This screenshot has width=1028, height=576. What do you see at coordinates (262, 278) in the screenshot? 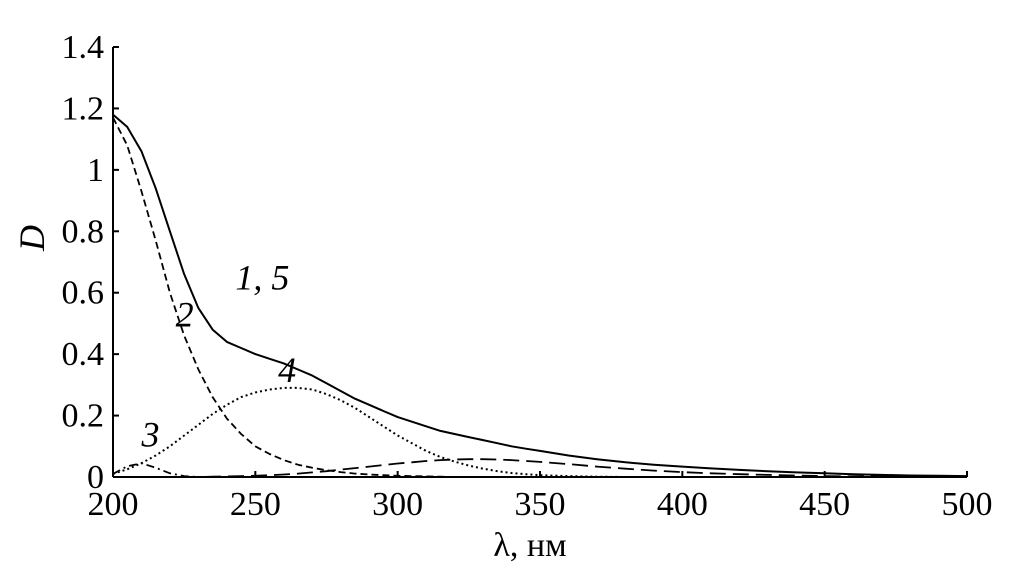
I see `curve-label-1: 1, 5` at bounding box center [262, 278].